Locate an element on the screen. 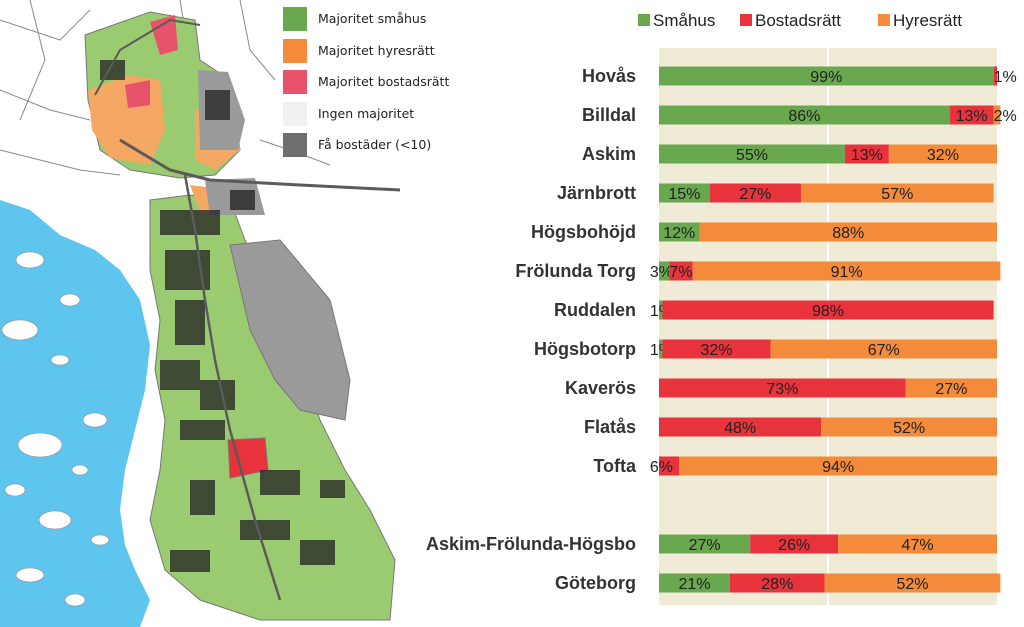 The image size is (1024, 627). category-label: Järnbrott is located at coordinates (596, 193).